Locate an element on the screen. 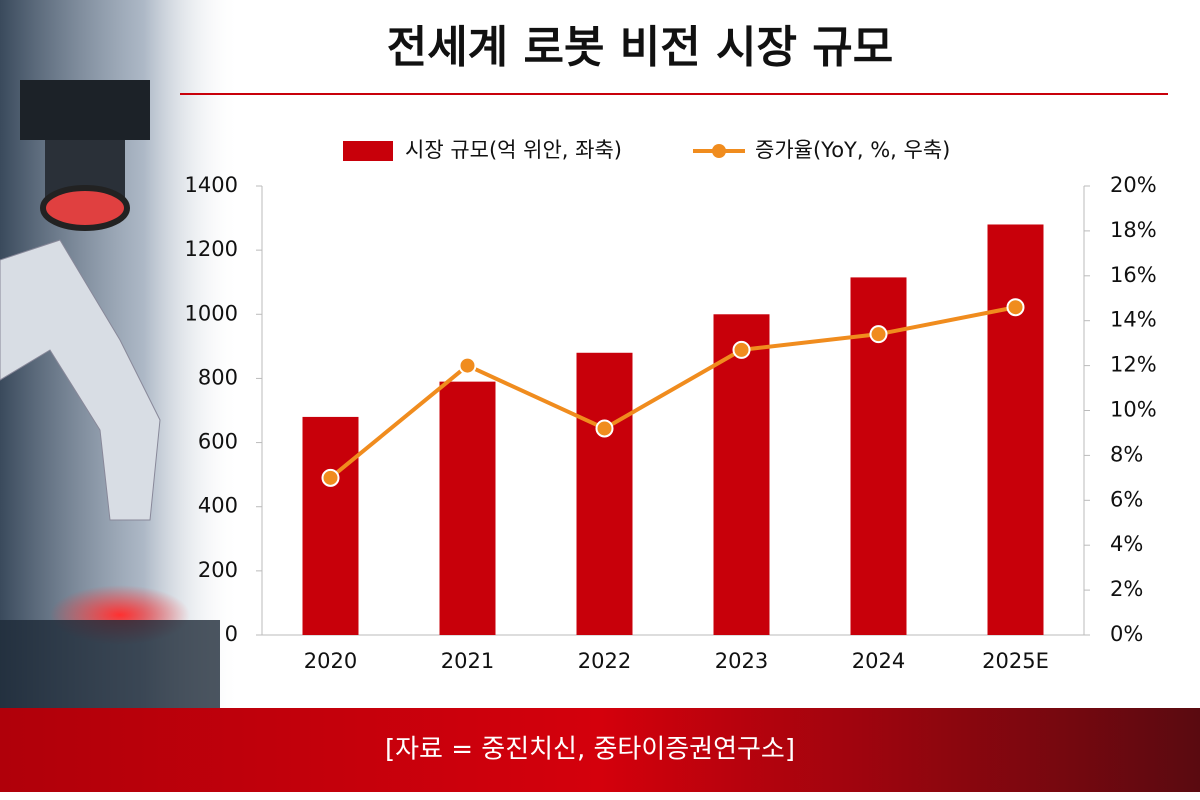  decor-camera is located at coordinates (85, 110).